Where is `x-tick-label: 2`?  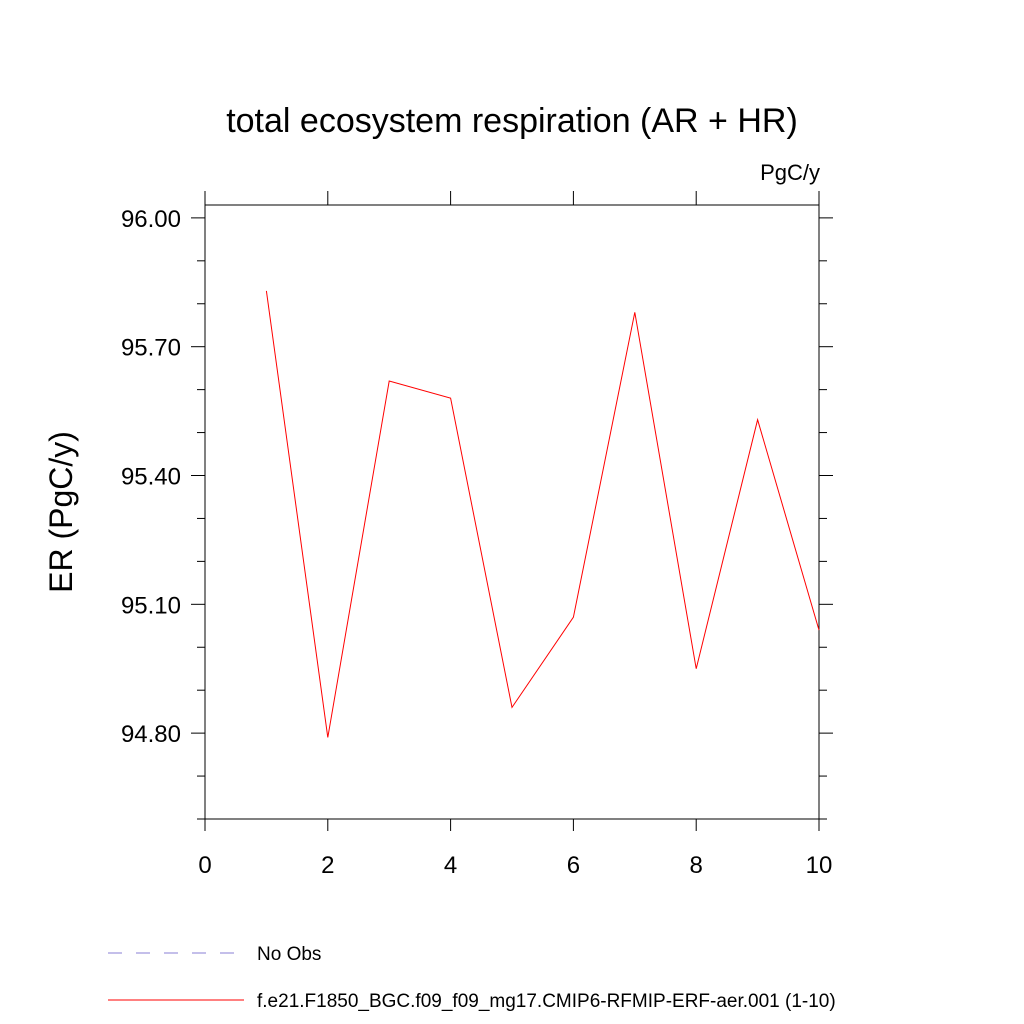
x-tick-label: 2 is located at coordinates (327, 865).